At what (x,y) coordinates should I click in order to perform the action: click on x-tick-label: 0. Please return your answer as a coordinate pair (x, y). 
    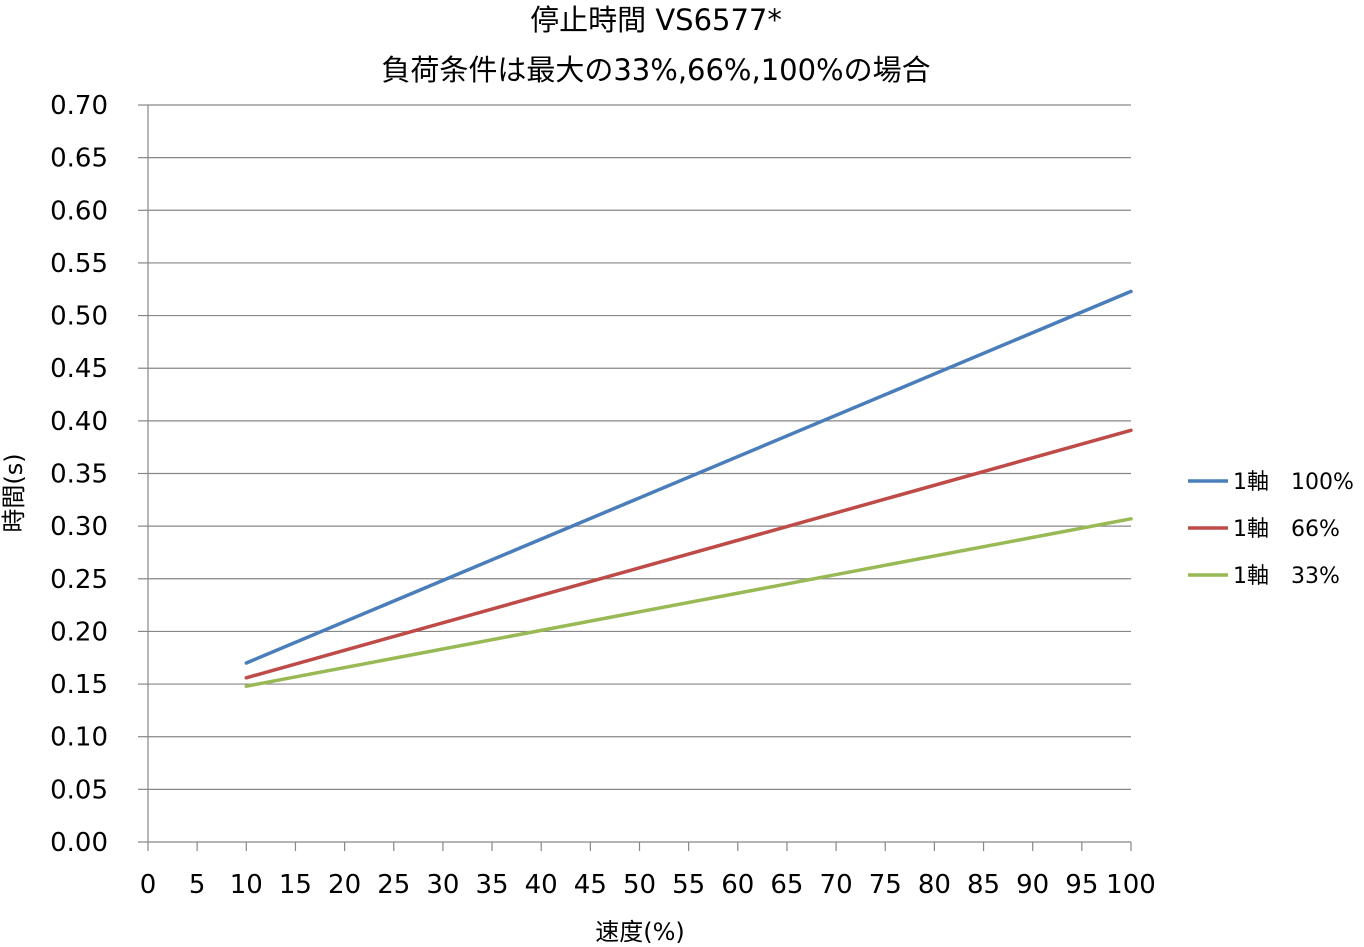
    Looking at the image, I should click on (148, 885).